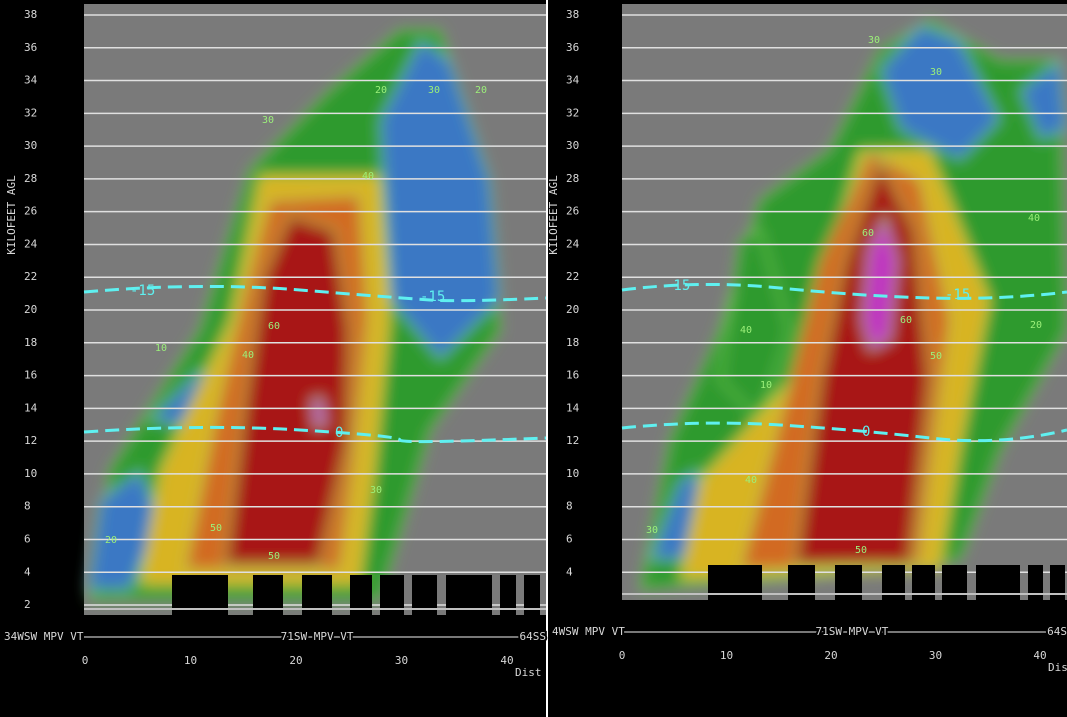 The height and width of the screenshot is (717, 1067). Describe the element at coordinates (547, 358) in the screenshot. I see `divider` at that location.